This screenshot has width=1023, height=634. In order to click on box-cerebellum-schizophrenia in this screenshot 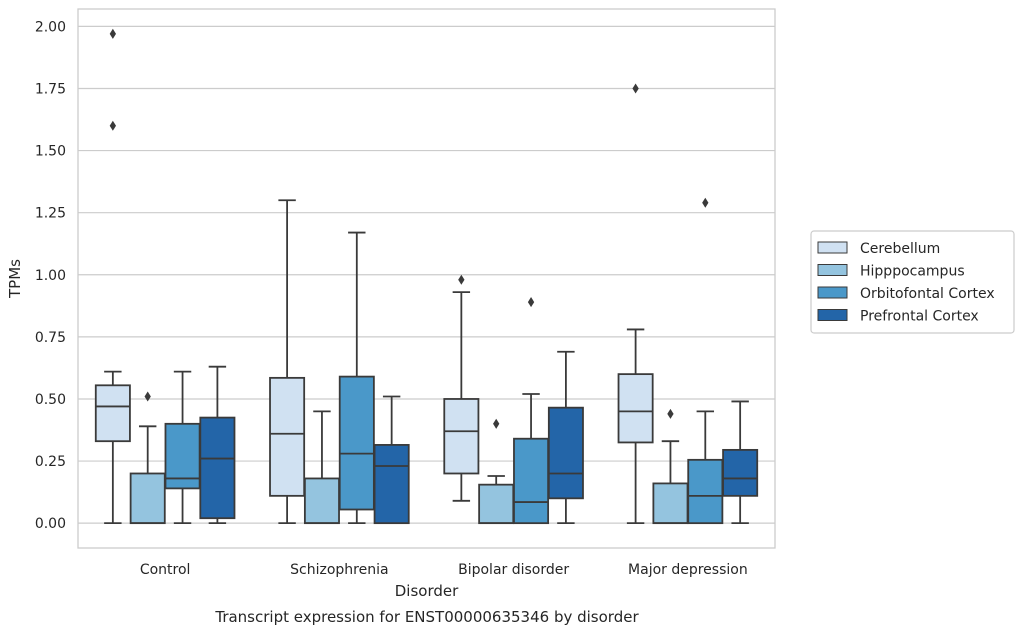, I will do `click(287, 362)`.